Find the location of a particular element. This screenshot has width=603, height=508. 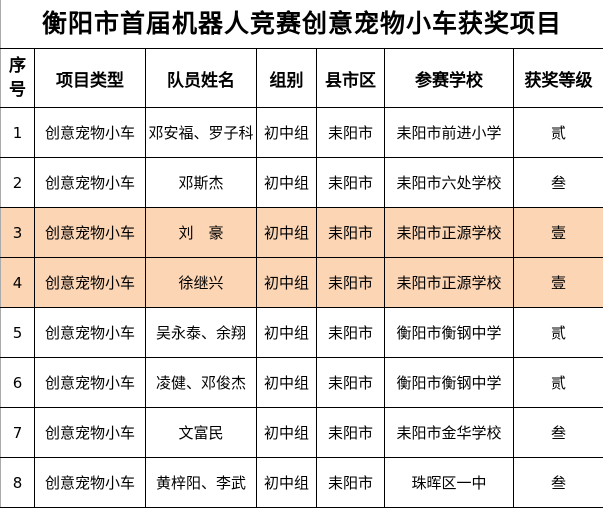

cell-members: 文富民 is located at coordinates (201, 432).